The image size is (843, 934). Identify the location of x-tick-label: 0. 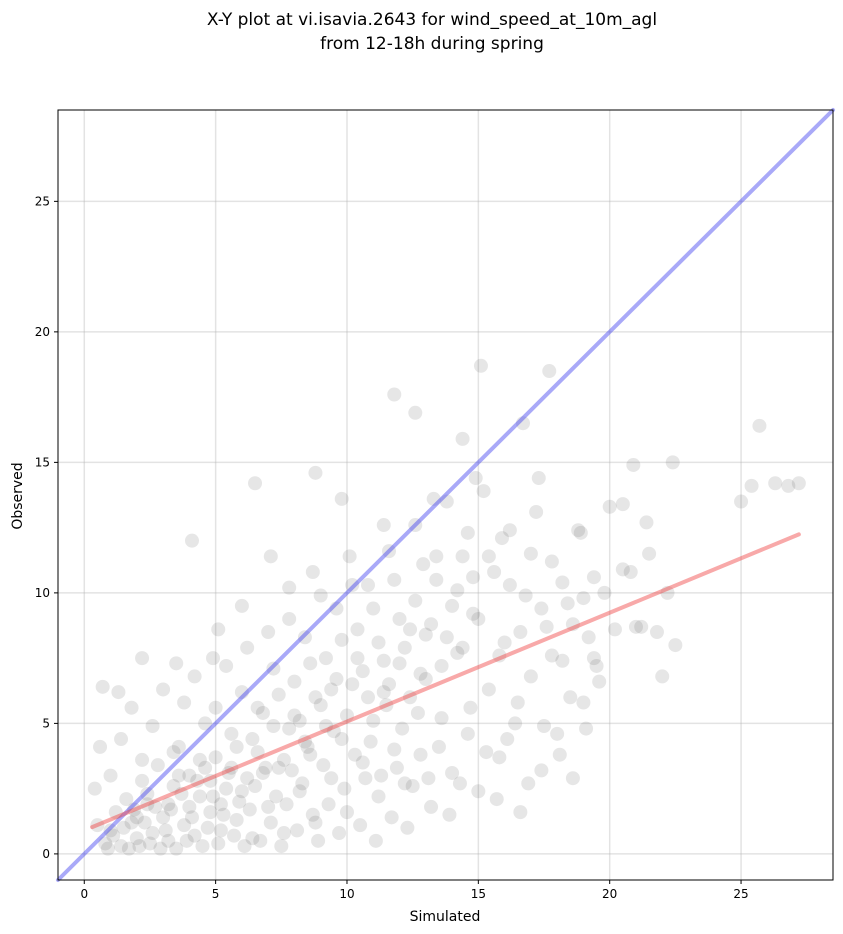
(84, 894).